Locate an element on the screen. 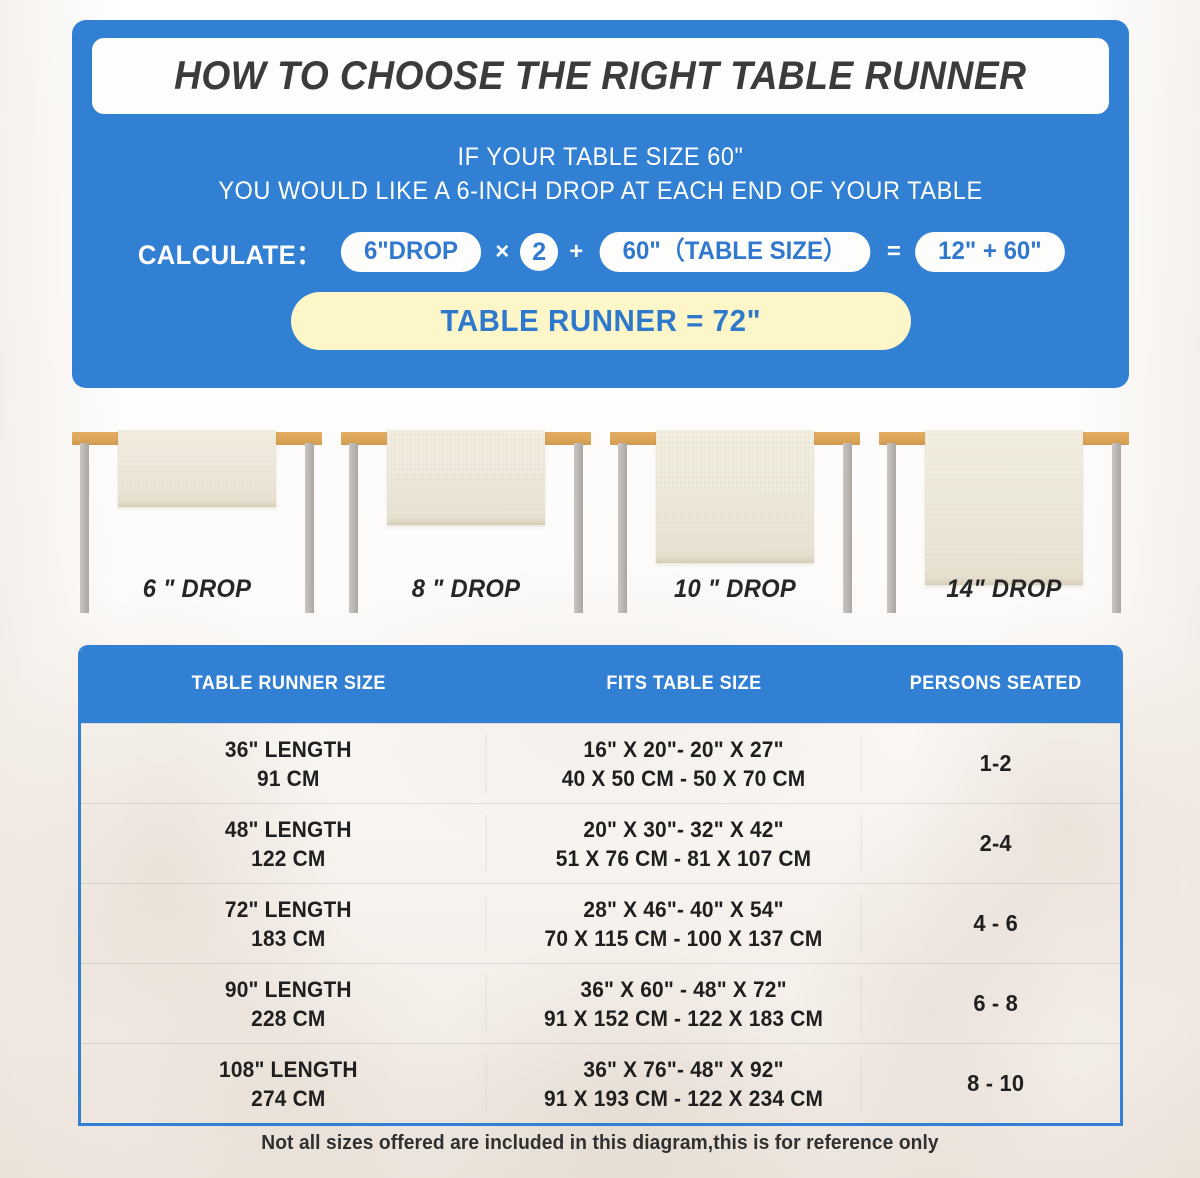 The height and width of the screenshot is (1178, 1200). title-card: HOW TO CHOOSE THE RIGHT TABLE RUNNER is located at coordinates (600, 76).